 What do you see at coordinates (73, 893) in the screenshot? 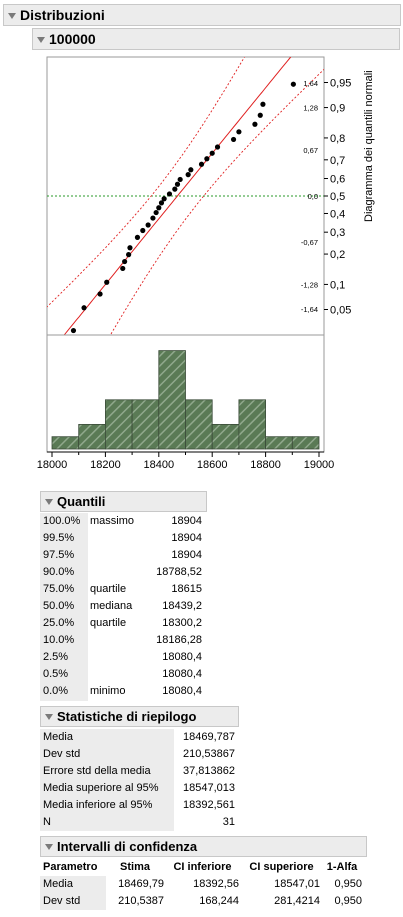
I see `confidence-label-column-bg` at bounding box center [73, 893].